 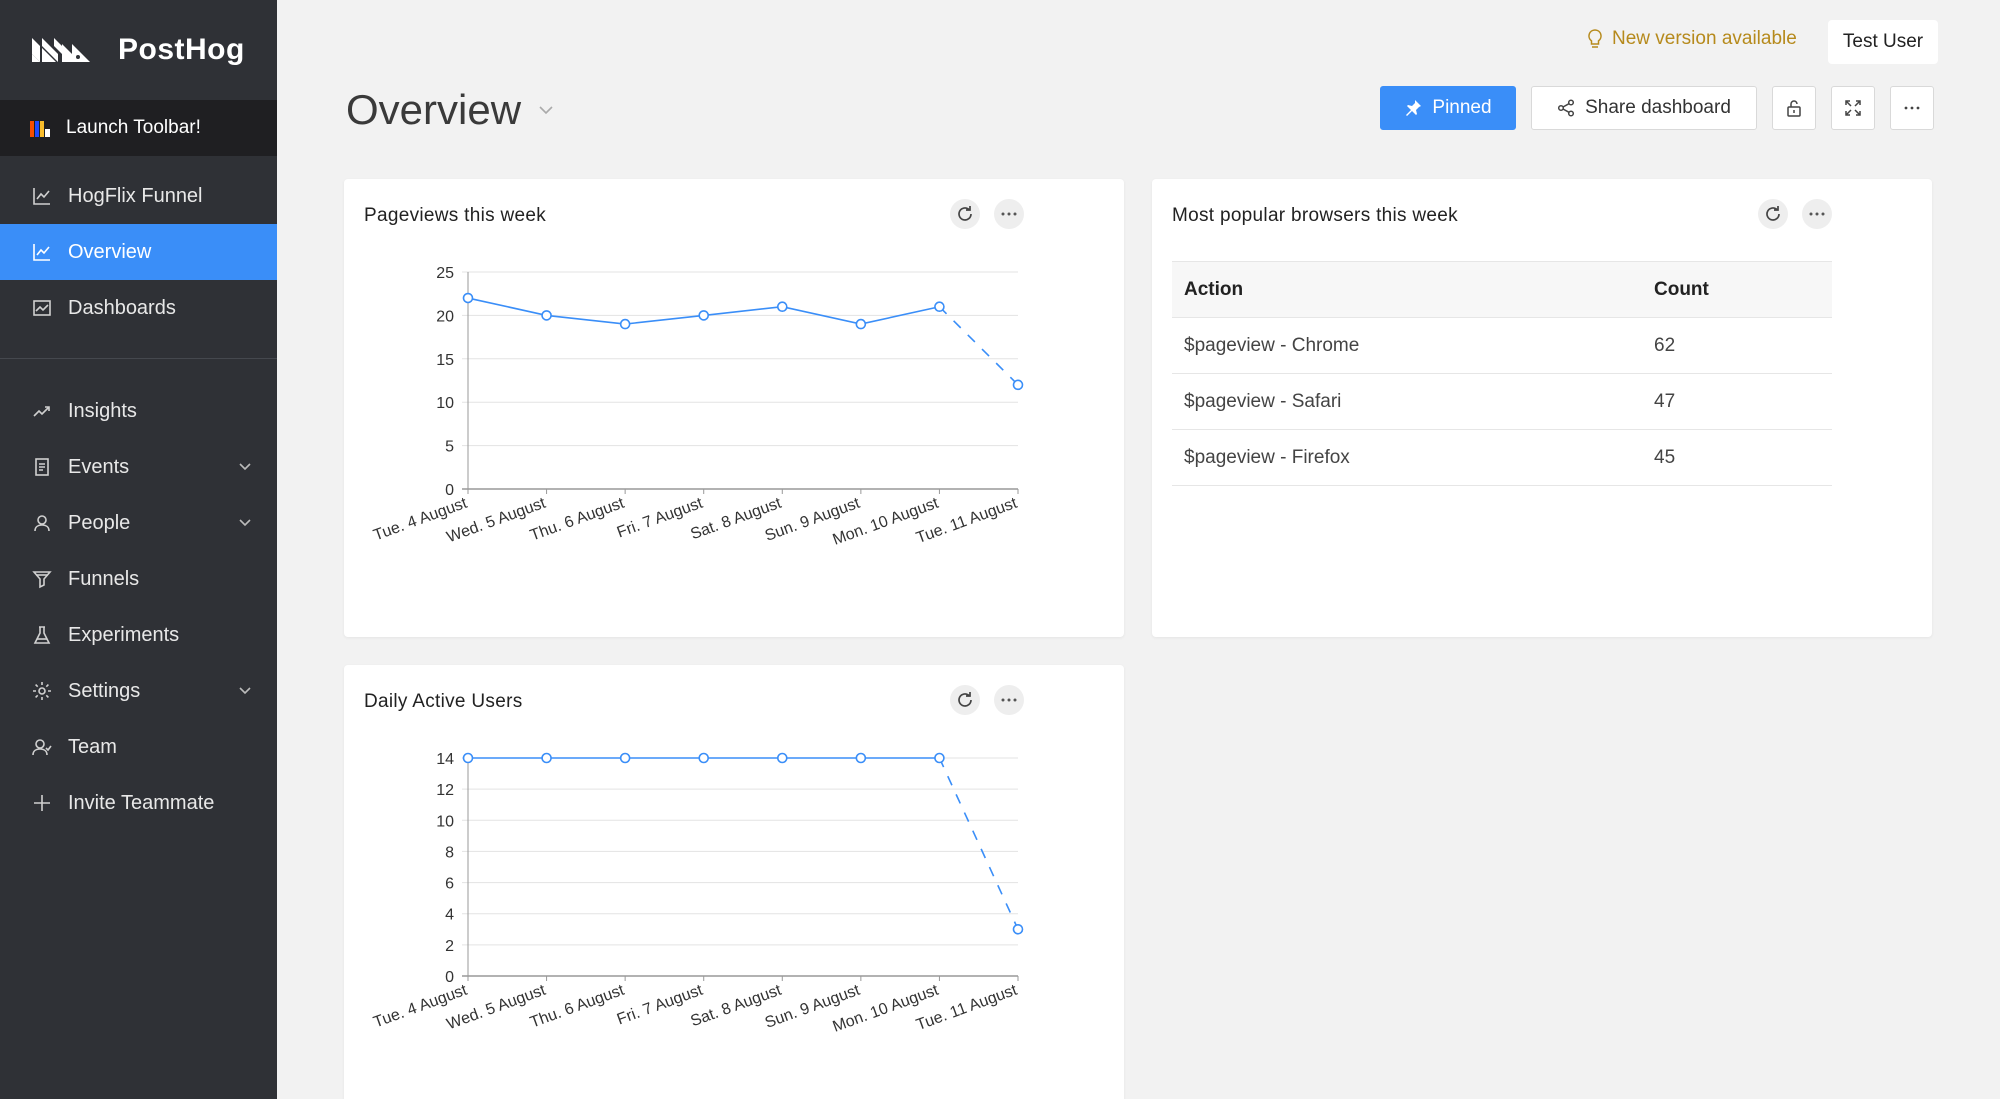 I want to click on sidebar-item-label: Insights, so click(x=102, y=410).